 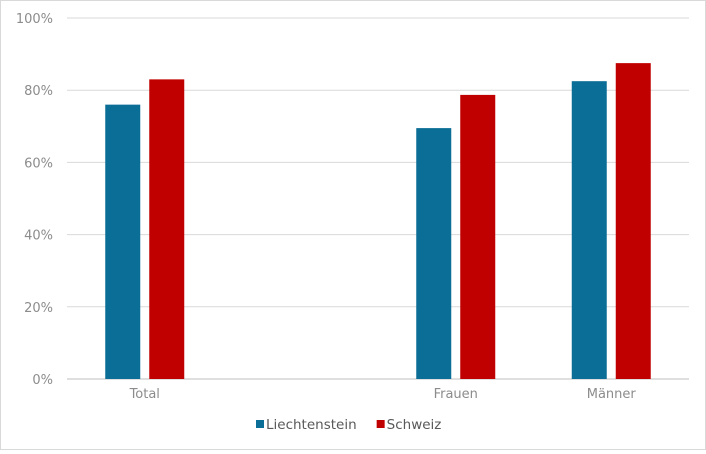 I want to click on legend-label: Liechtenstein, so click(x=311, y=425).